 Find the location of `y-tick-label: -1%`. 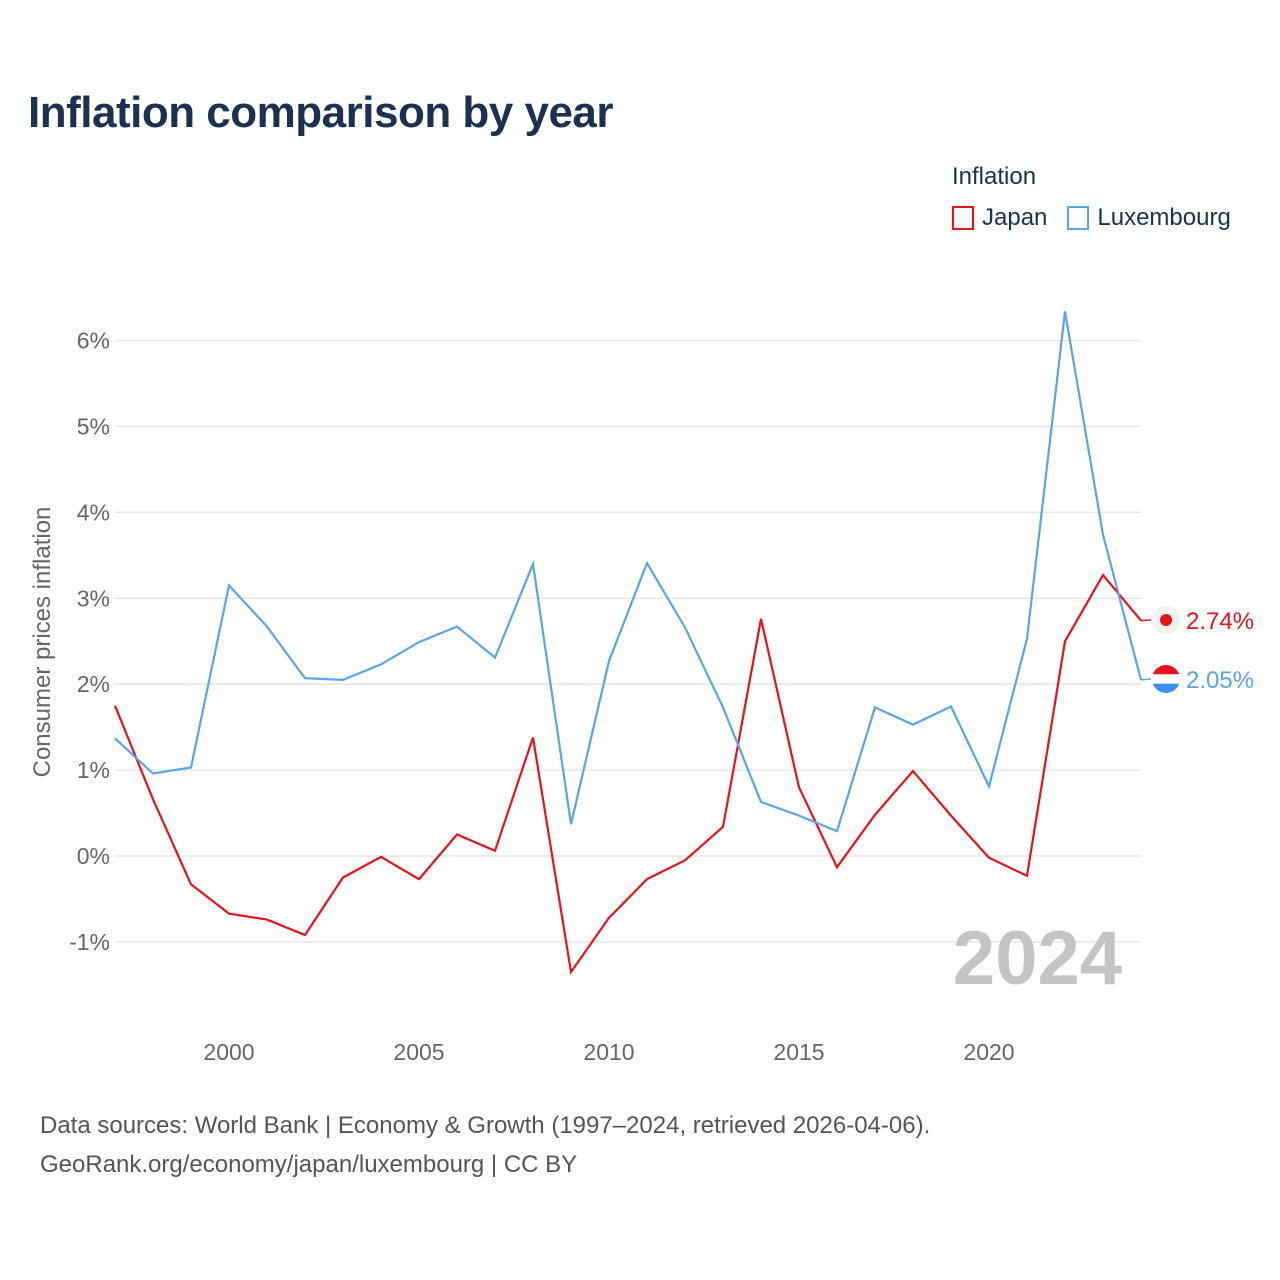

y-tick-label: -1% is located at coordinates (89, 942).